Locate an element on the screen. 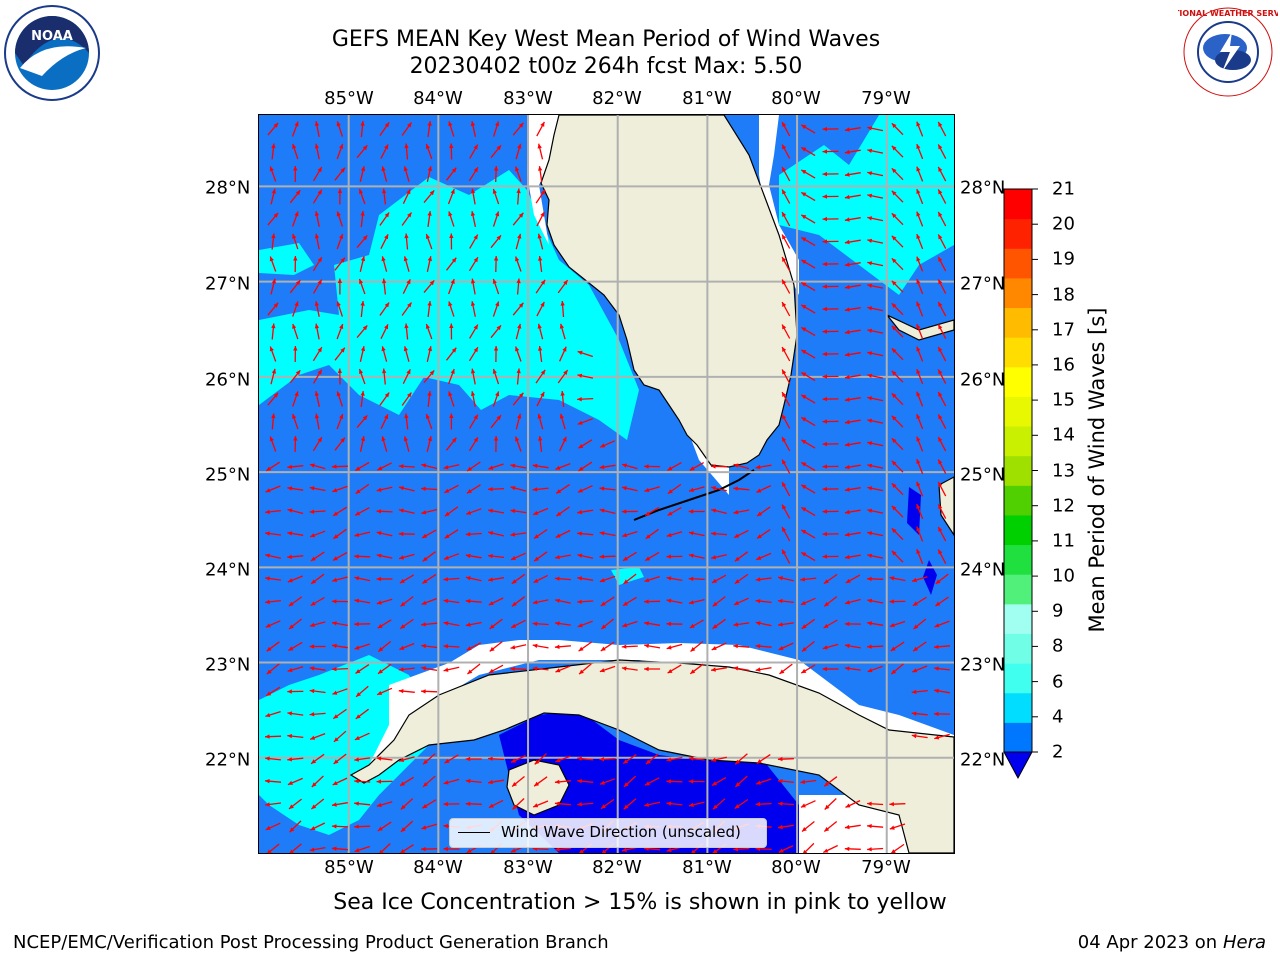 The height and width of the screenshot is (960, 1280). lat-tick-right: 24°N is located at coordinates (983, 570).